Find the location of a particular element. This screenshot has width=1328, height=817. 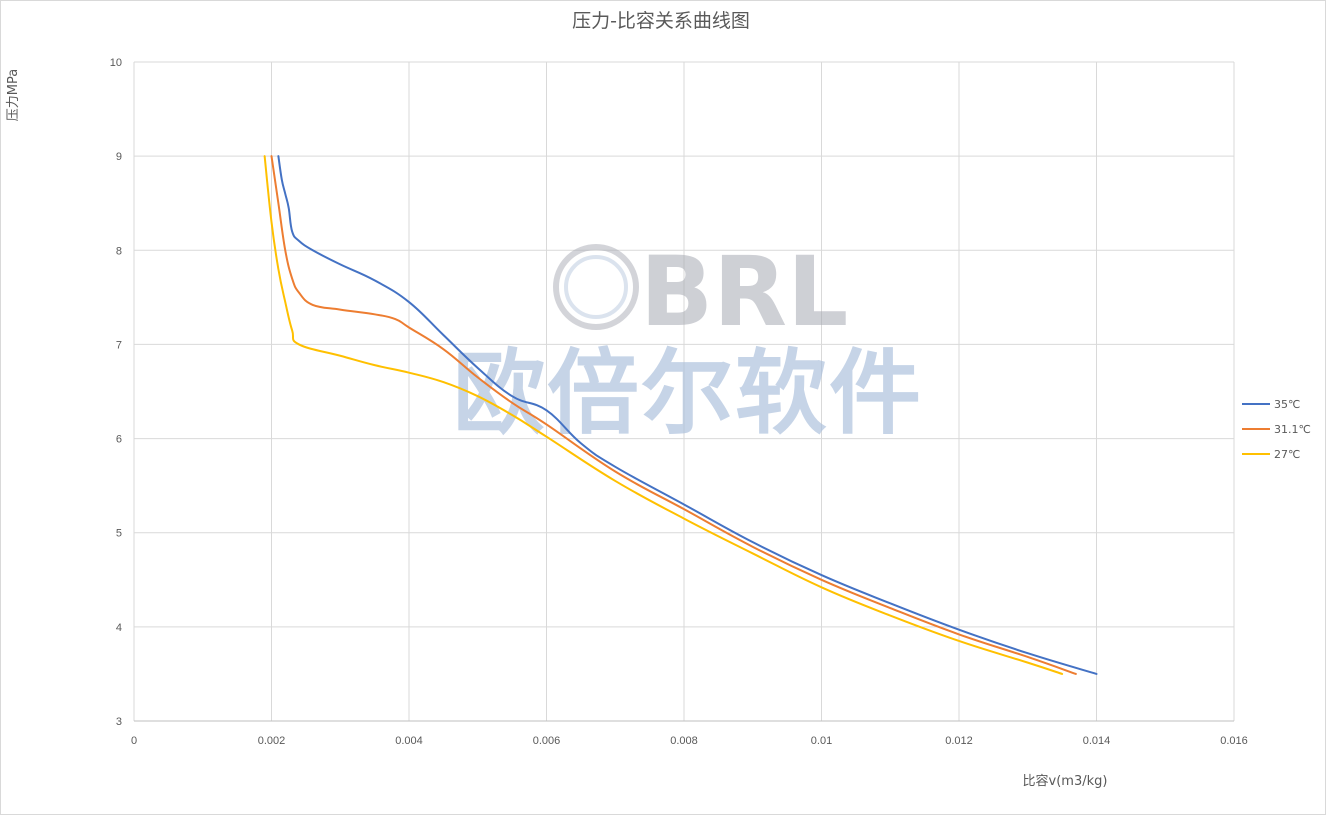

x-tick-label: 0 is located at coordinates (134, 741).